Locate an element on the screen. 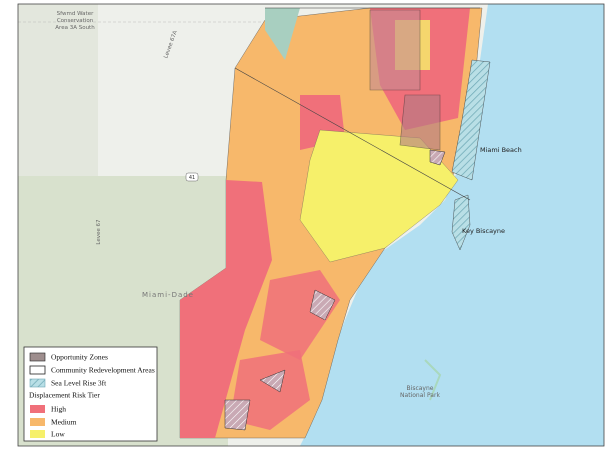 The height and width of the screenshot is (459, 612). place-label: National Park is located at coordinates (420, 395).